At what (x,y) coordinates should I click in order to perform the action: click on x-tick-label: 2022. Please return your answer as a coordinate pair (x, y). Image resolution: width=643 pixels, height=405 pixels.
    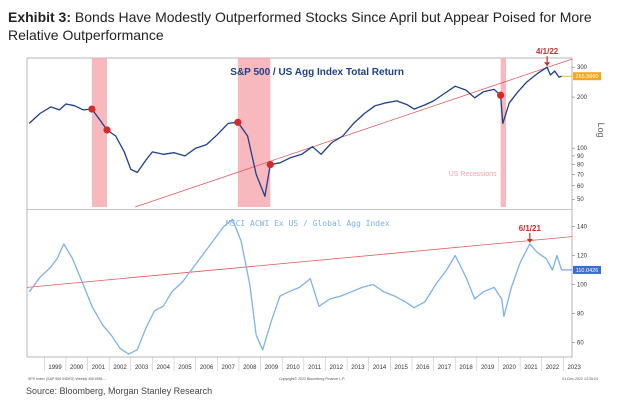
    Looking at the image, I should click on (553, 368).